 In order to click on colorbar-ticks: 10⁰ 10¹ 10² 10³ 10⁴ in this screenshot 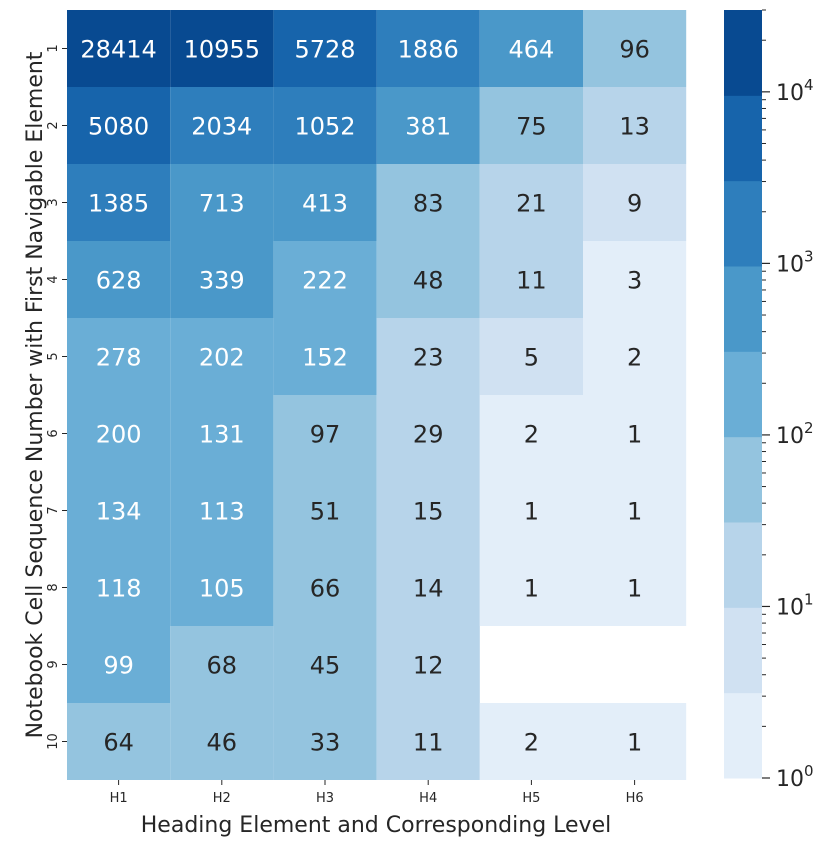, I will do `click(788, 400)`.